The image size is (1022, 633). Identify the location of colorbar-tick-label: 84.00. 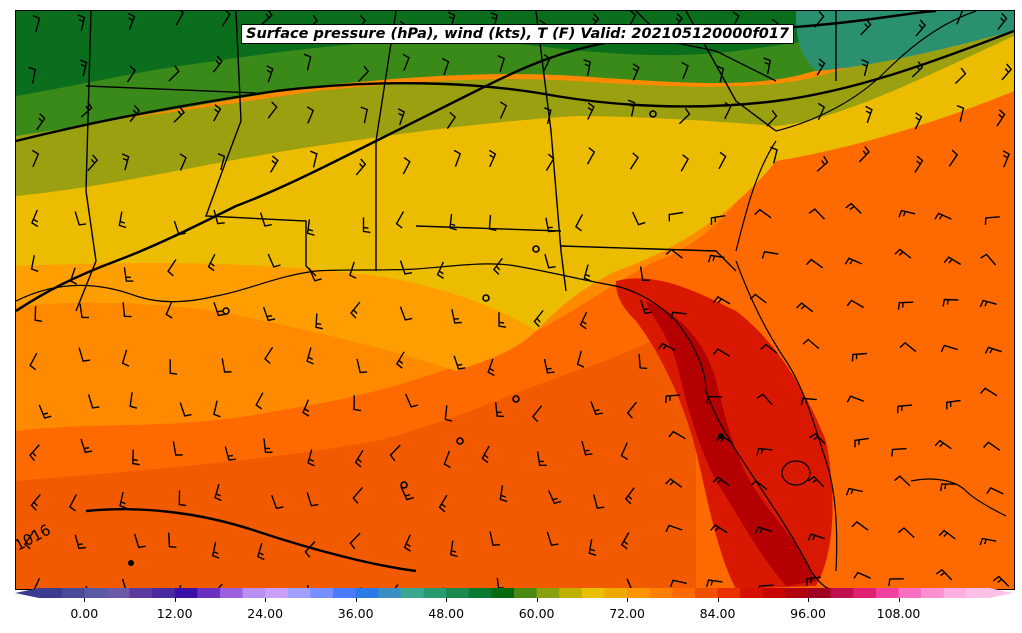
(717, 613).